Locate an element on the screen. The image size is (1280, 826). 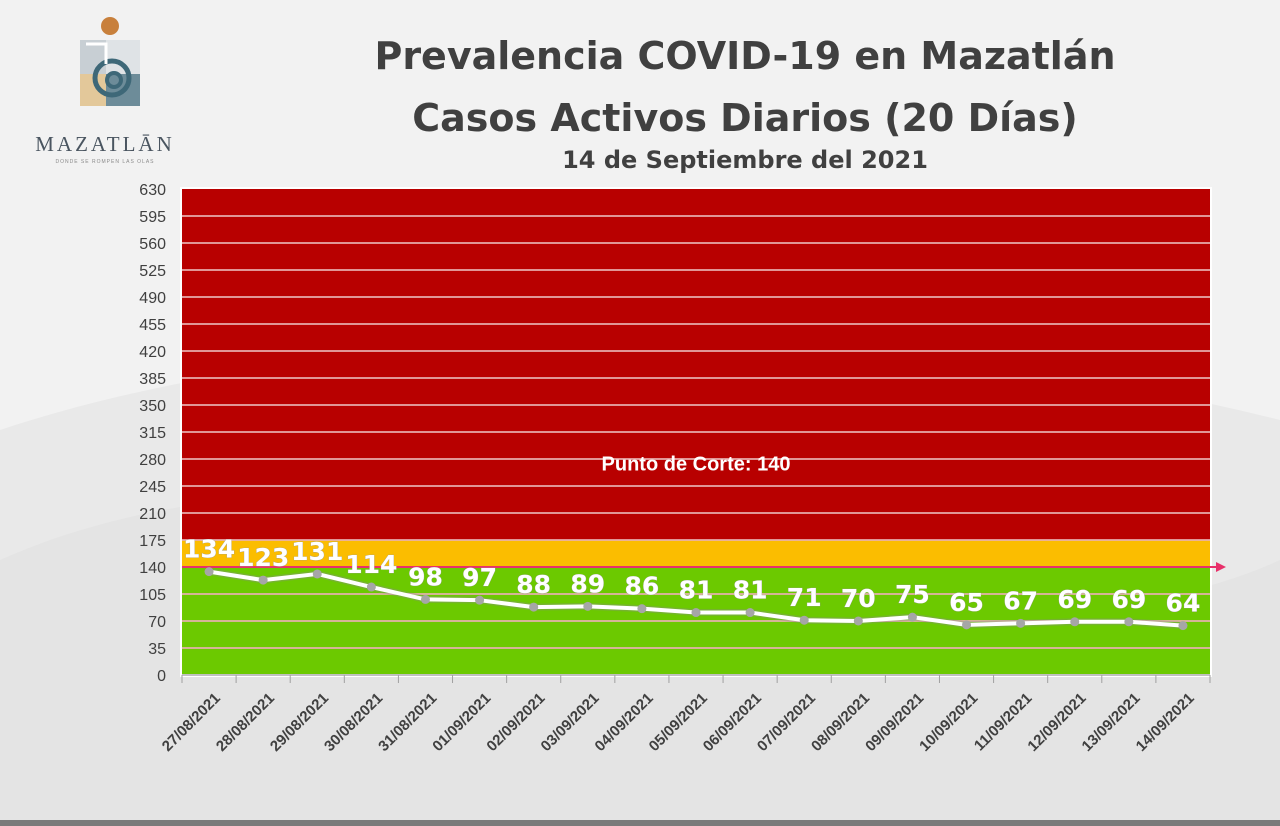
data-label: 114 is located at coordinates (371, 564).